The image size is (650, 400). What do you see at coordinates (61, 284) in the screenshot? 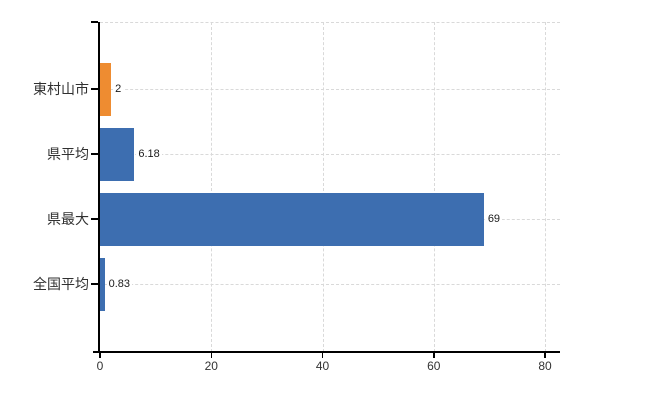
I see `category-label: 全国平均` at bounding box center [61, 284].